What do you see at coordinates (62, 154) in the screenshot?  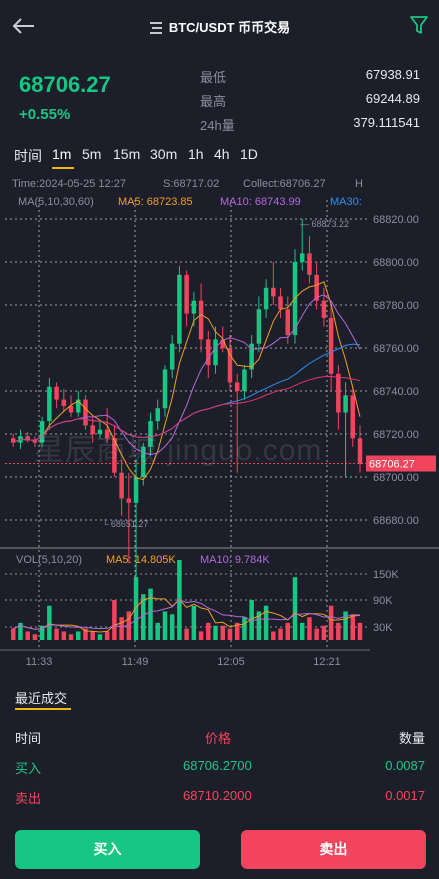 I see `tab-1m: 1m` at bounding box center [62, 154].